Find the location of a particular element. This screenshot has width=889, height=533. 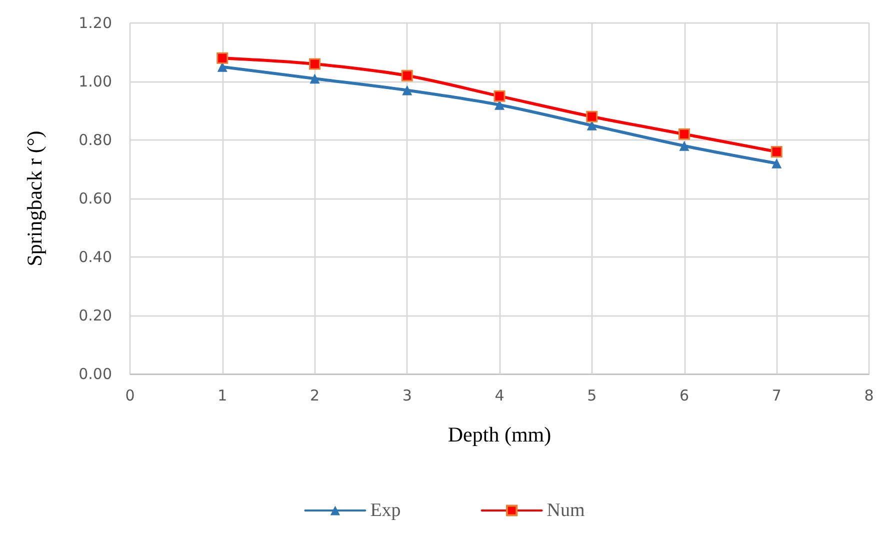

y-tick-label: 0.40 is located at coordinates (95, 257).